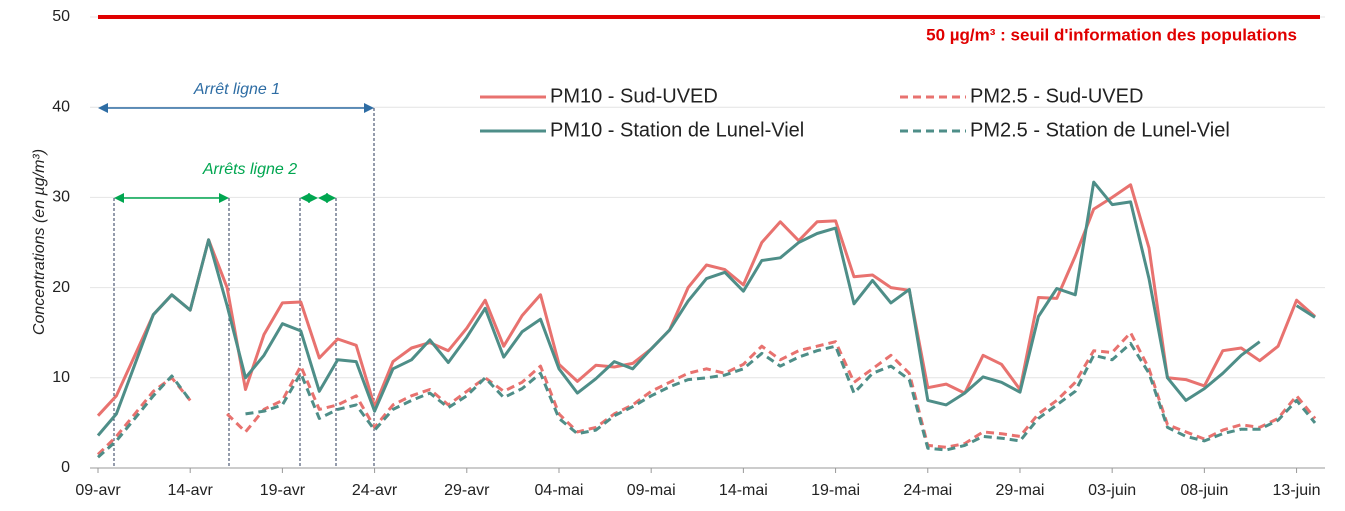  I want to click on x-tick-label: 19-mai, so click(835, 490).